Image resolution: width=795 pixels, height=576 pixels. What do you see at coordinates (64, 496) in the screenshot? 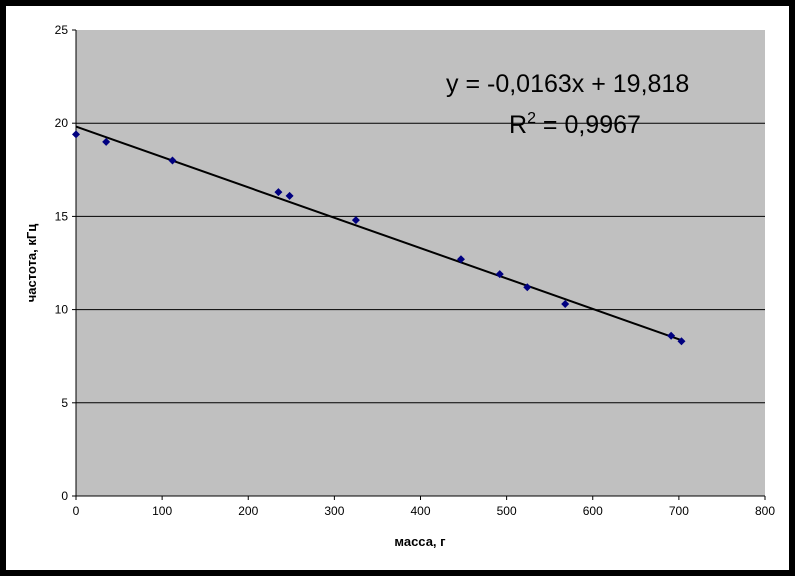
I see `y-tick-label: 0` at bounding box center [64, 496].